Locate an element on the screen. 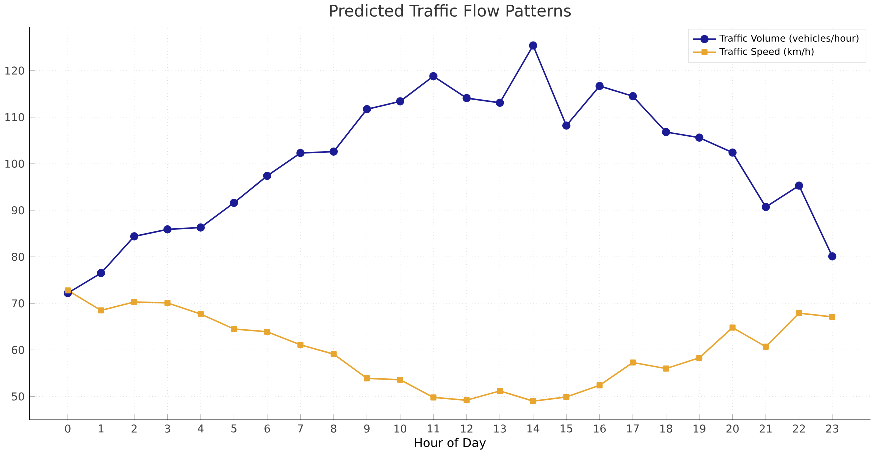 The image size is (871, 454). x-tick-label: 3 is located at coordinates (167, 428).